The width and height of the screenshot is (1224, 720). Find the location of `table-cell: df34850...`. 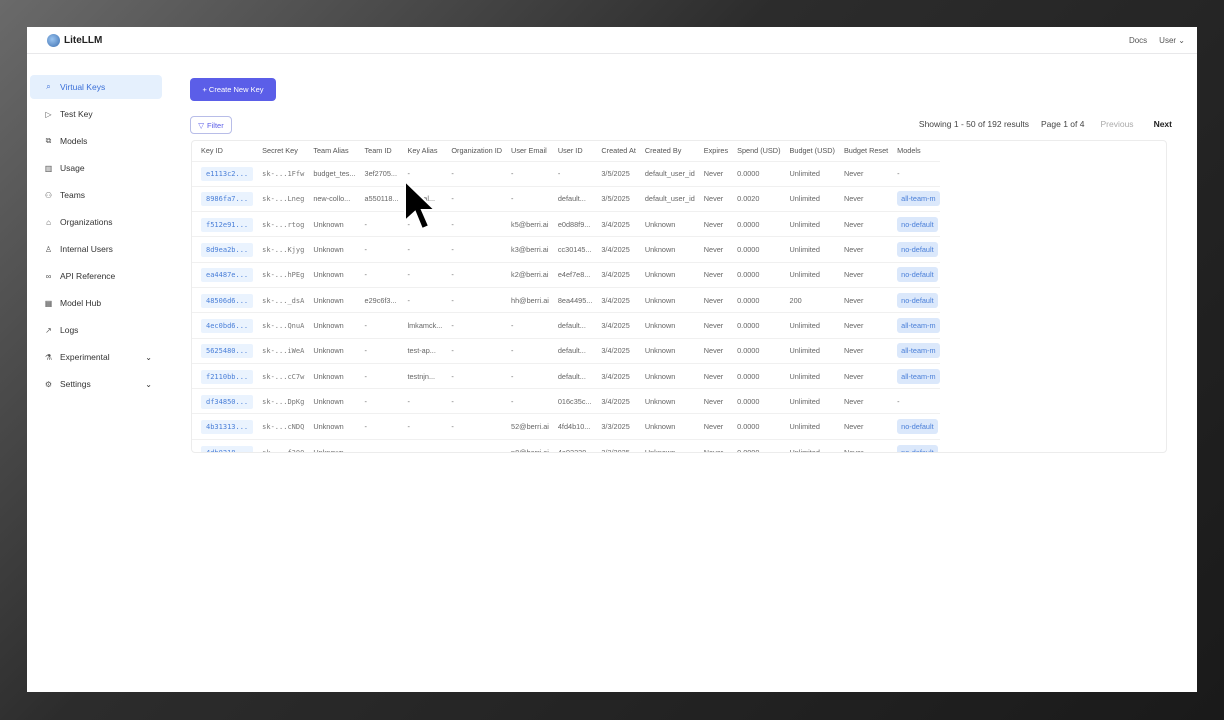

table-cell: df34850... is located at coordinates (223, 401).